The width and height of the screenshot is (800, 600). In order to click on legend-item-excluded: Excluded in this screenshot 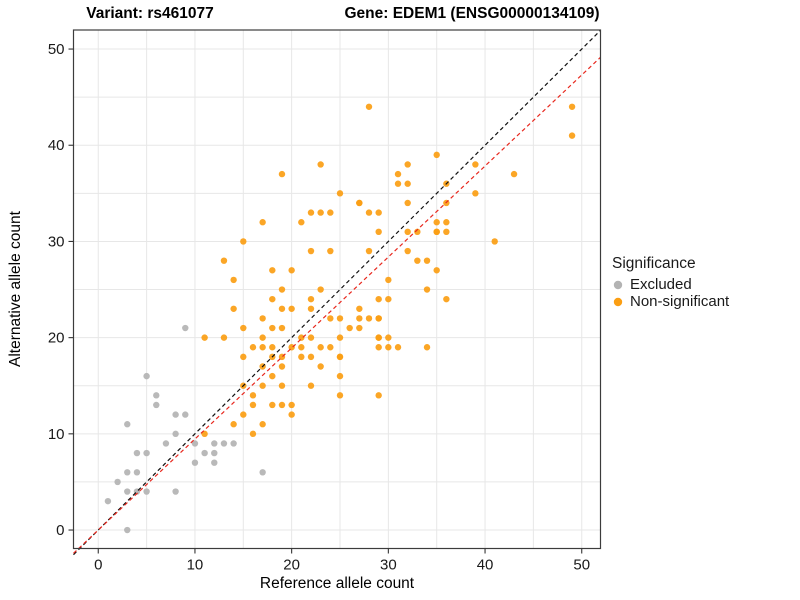, I will do `click(670, 284)`.